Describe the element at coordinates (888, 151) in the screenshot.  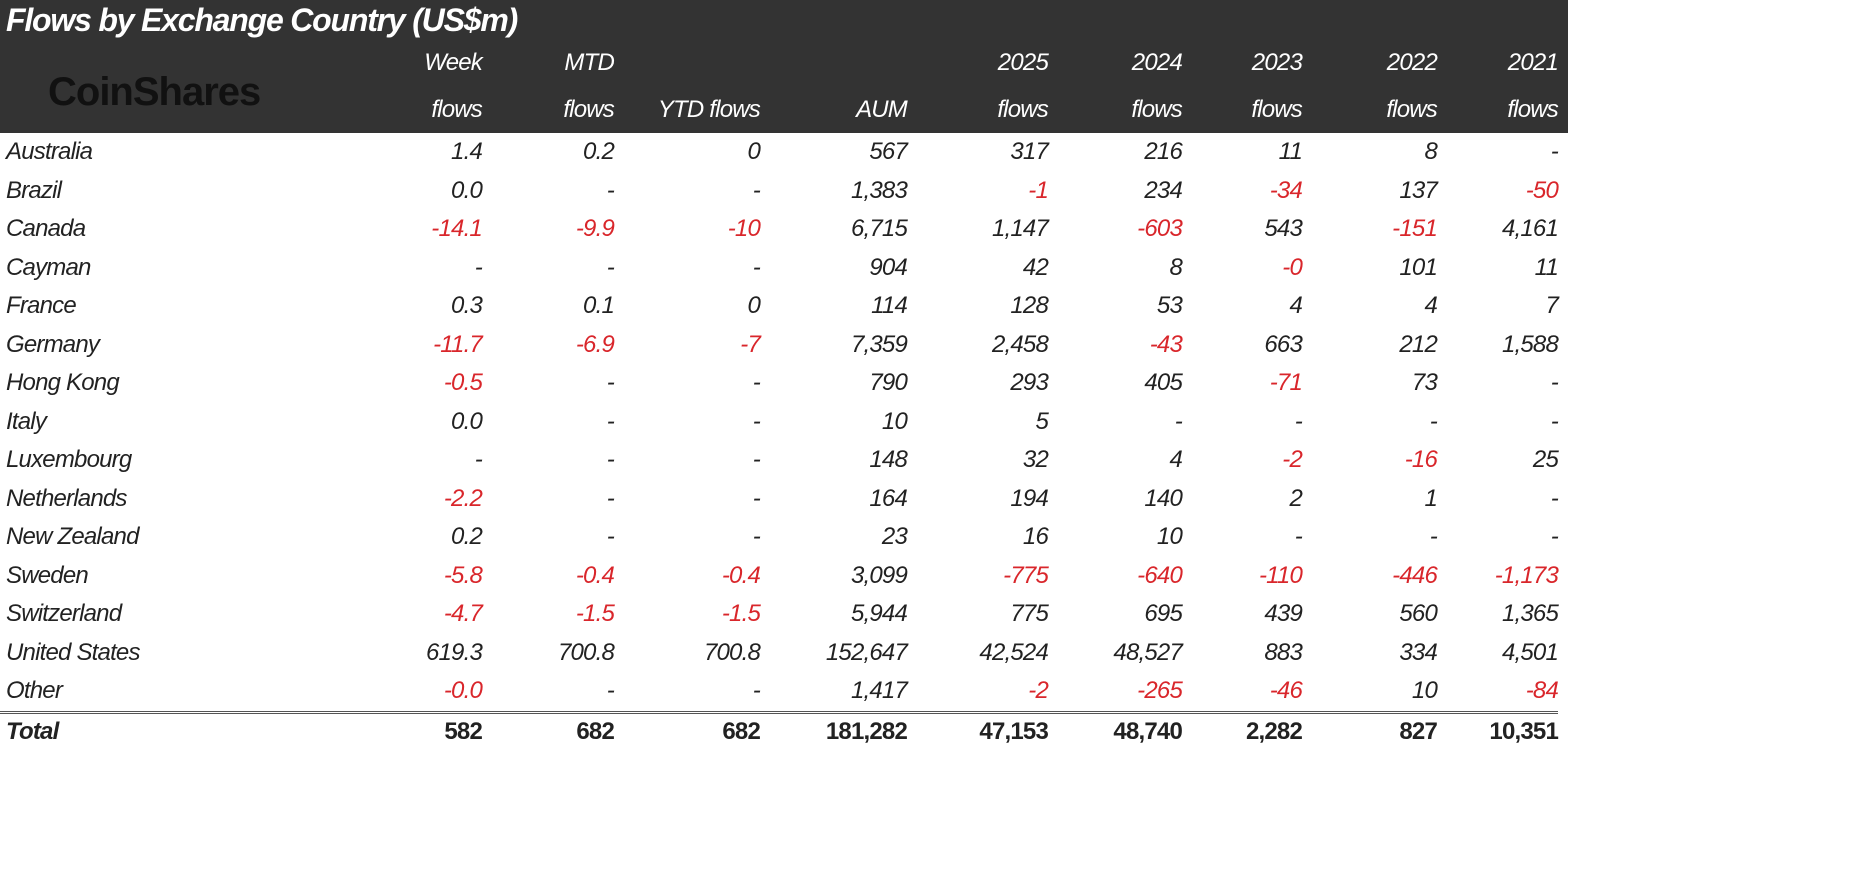
I see `value-cell: 567` at that location.